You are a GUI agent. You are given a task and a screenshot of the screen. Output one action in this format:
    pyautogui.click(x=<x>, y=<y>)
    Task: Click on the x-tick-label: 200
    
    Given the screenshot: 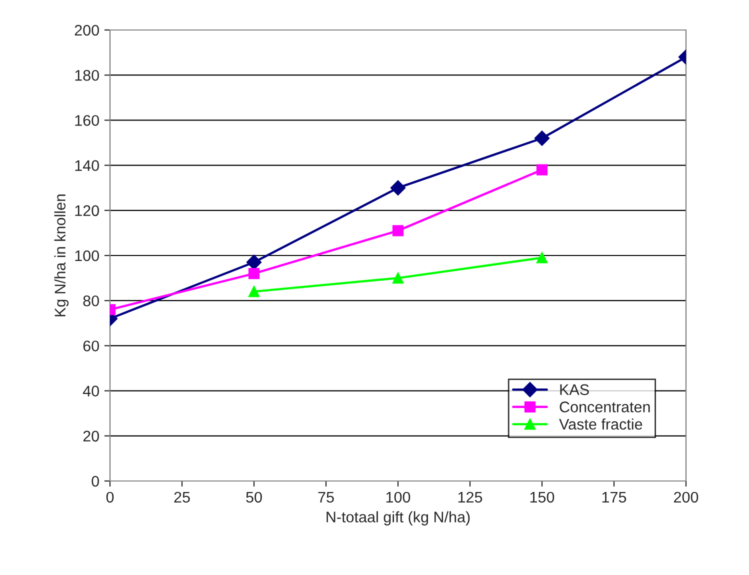 What is the action you would take?
    pyautogui.click(x=686, y=497)
    